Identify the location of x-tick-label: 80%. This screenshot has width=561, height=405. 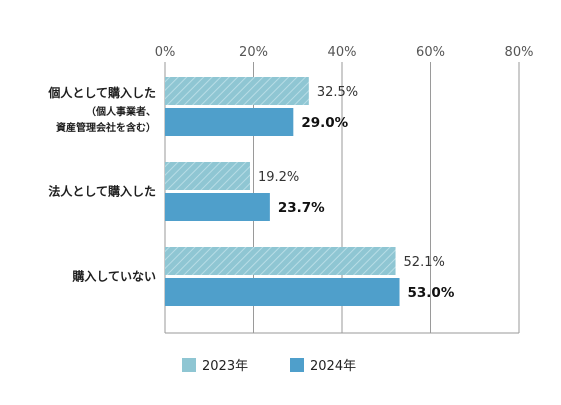
(519, 52).